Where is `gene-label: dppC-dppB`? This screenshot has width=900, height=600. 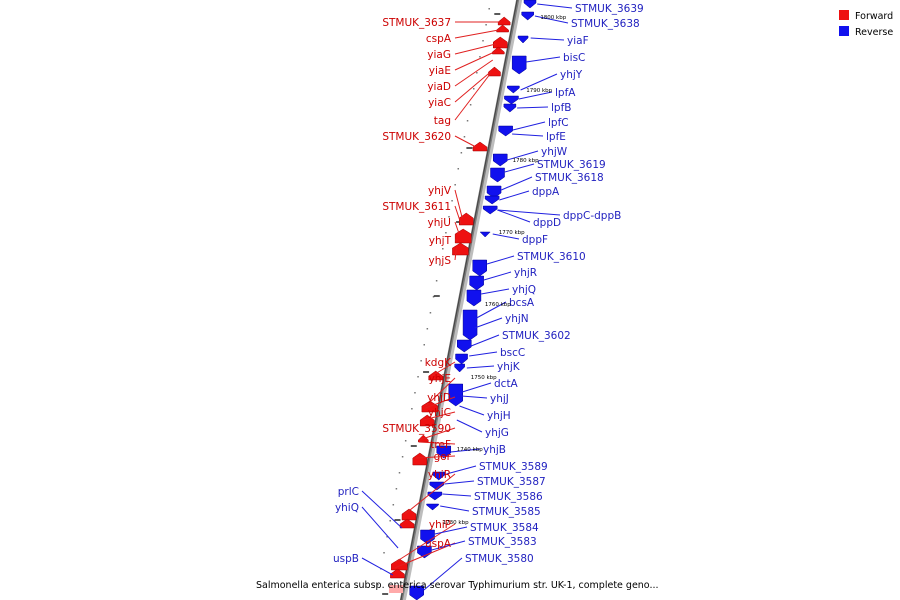
gene-label: dppC-dppB is located at coordinates (592, 216).